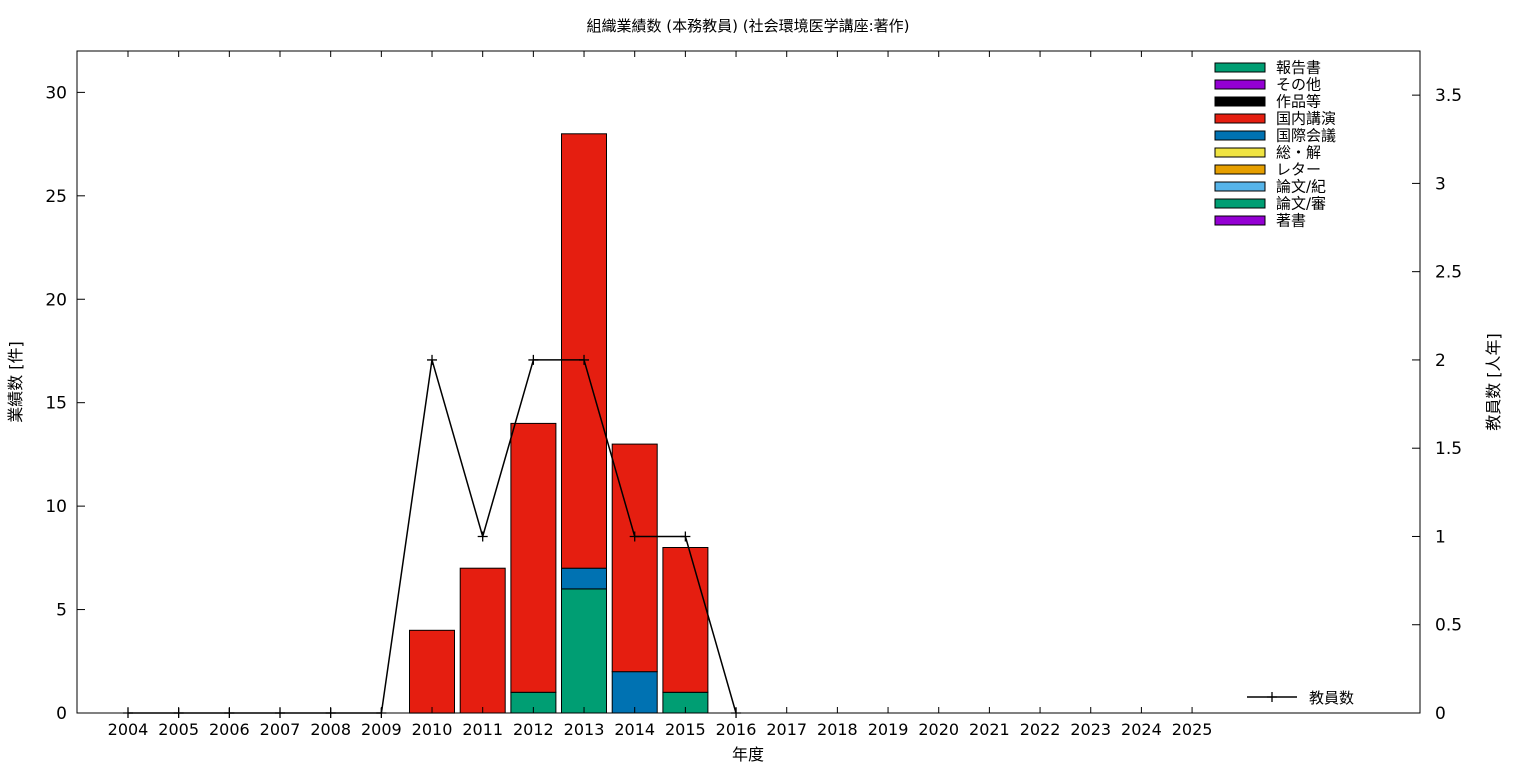 Image resolution: width=1536 pixels, height=768 pixels. I want to click on y-tick-label-5: 5, so click(61, 611).